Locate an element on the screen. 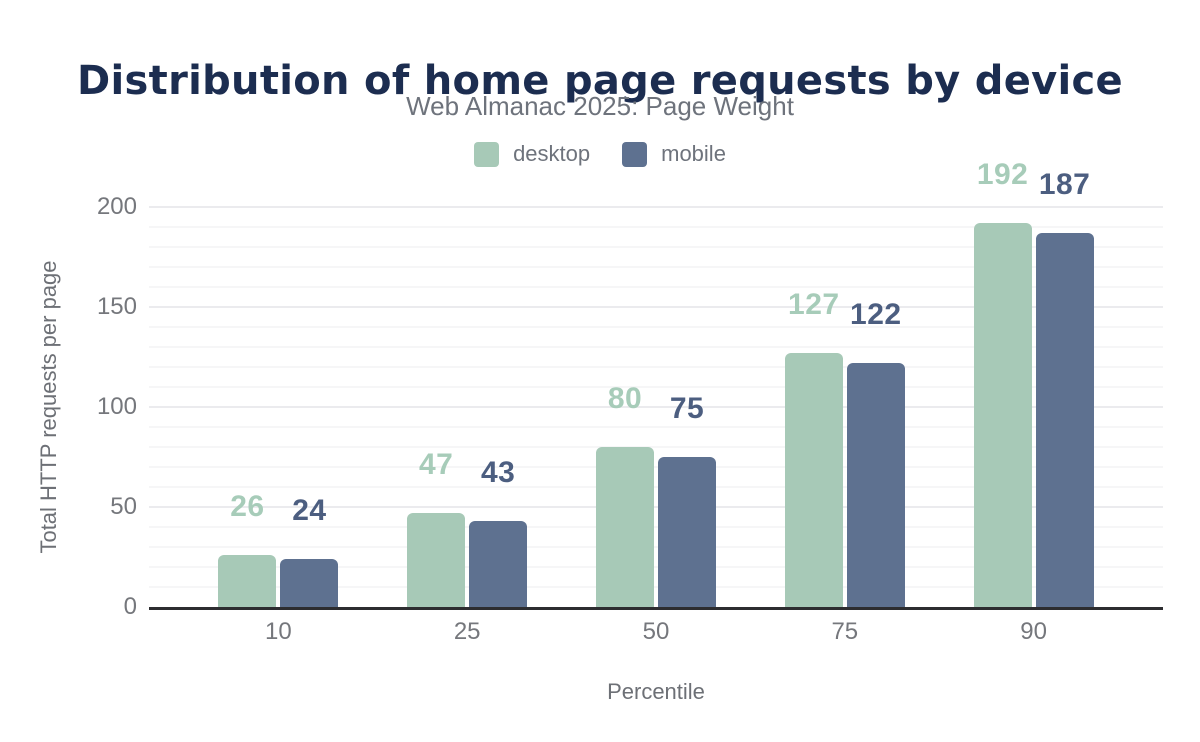 The height and width of the screenshot is (742, 1200). bar-desktop-p50 is located at coordinates (625, 527).